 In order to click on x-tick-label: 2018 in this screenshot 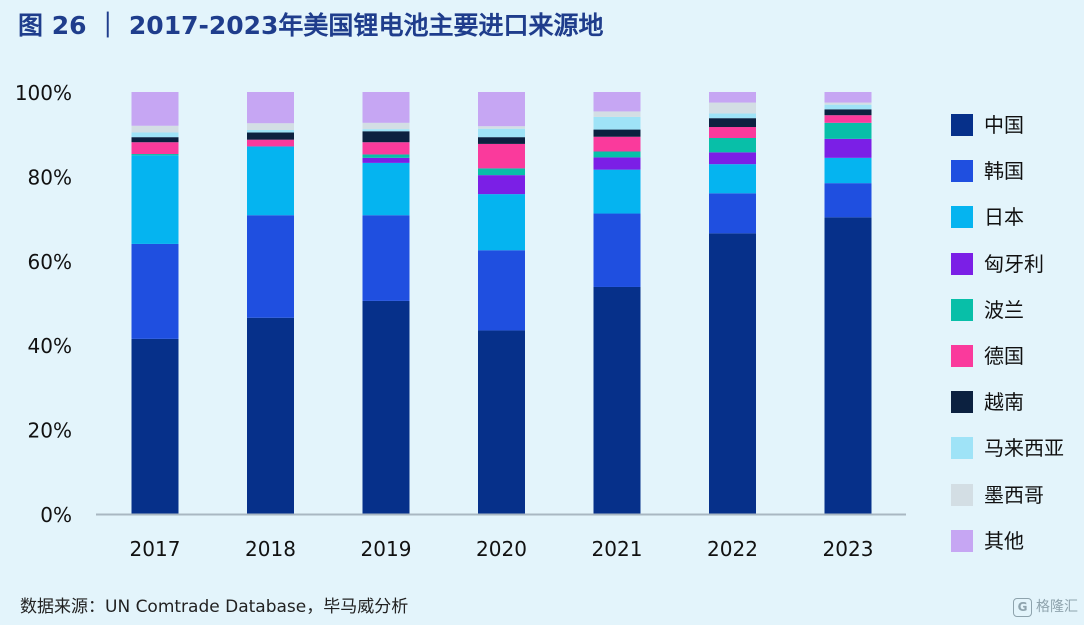, I will do `click(270, 549)`.